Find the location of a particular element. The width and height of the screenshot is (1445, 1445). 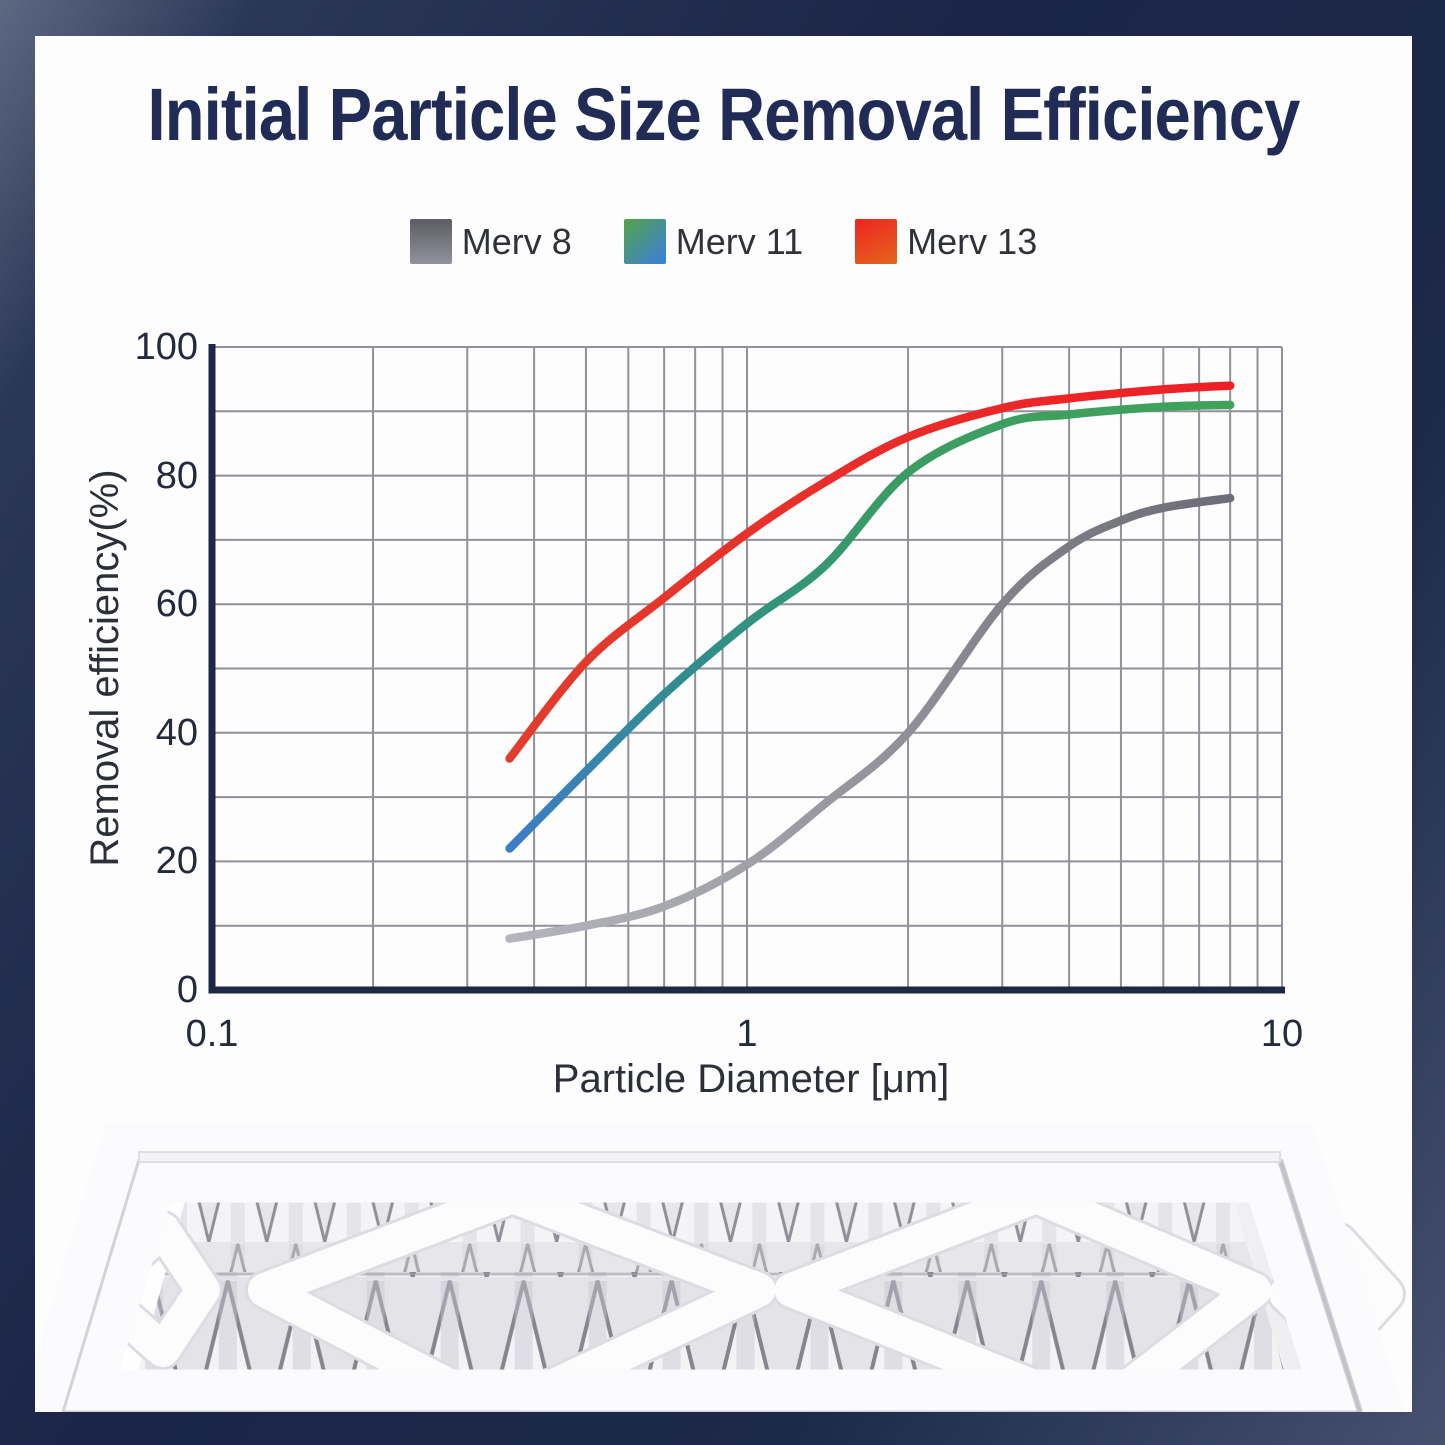

filter-top-lip is located at coordinates (709, 1157).